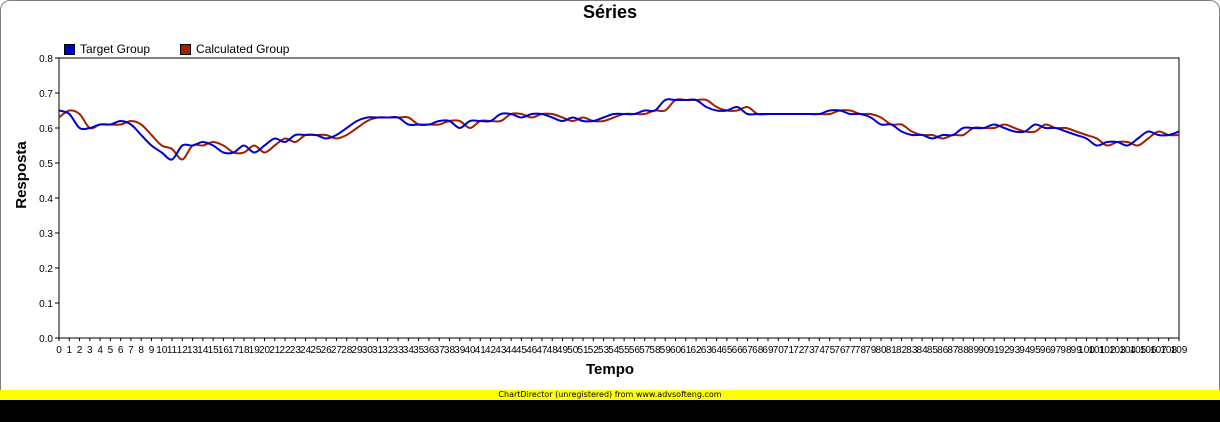 Image resolution: width=1220 pixels, height=422 pixels. Describe the element at coordinates (337, 350) in the screenshot. I see `x-tick-label: 27` at that location.